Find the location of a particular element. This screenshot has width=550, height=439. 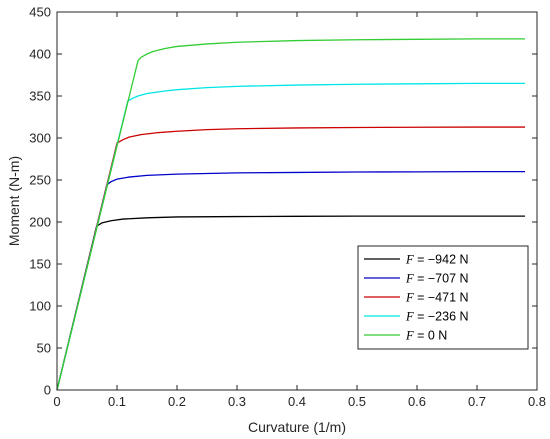

legend-entry-5: F = 0 N is located at coordinates (426, 336).